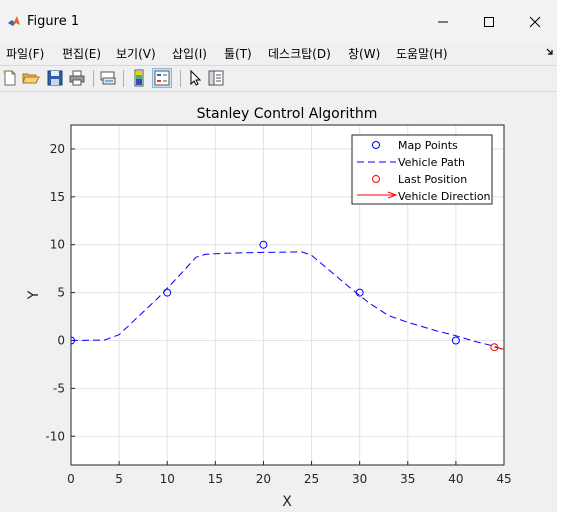 This screenshot has height=516, width=562. Describe the element at coordinates (119, 479) in the screenshot. I see `x-tick-label: 5` at that location.